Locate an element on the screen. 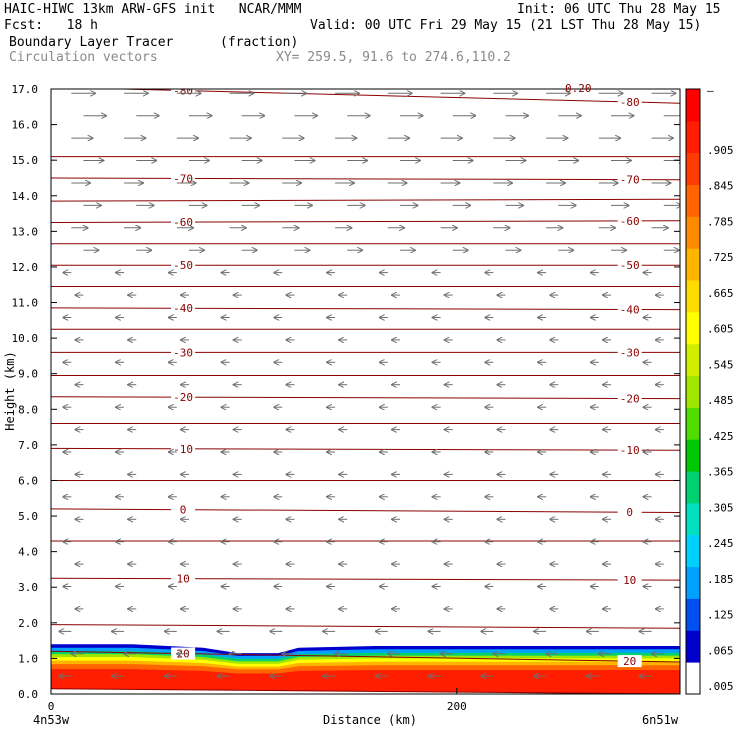 This screenshot has width=740, height=740. header-title: HAIC-HIWC 13km ARW-GFS init NCAR/MMM is located at coordinates (153, 9).